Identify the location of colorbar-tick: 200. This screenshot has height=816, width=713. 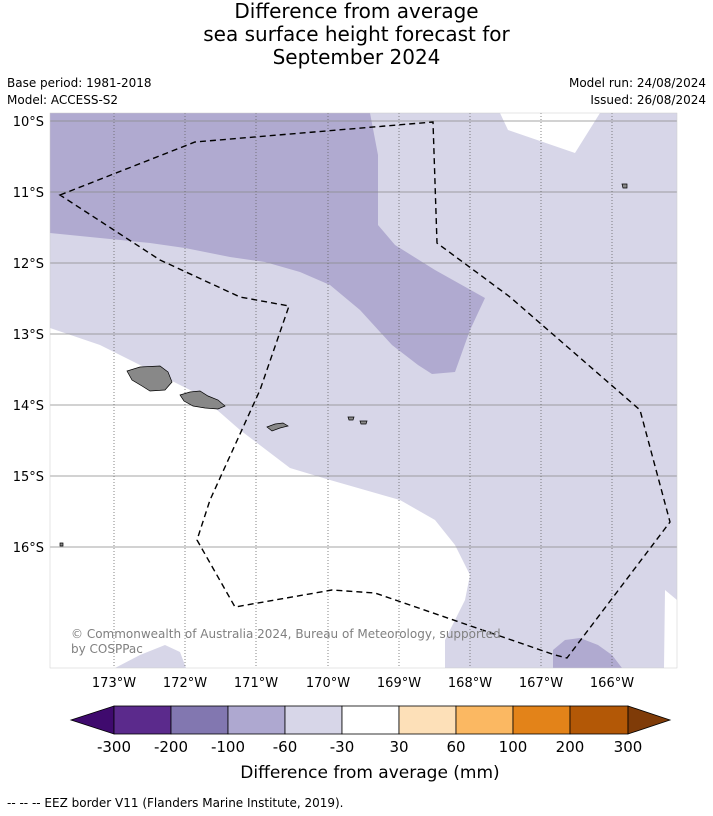
(570, 747).